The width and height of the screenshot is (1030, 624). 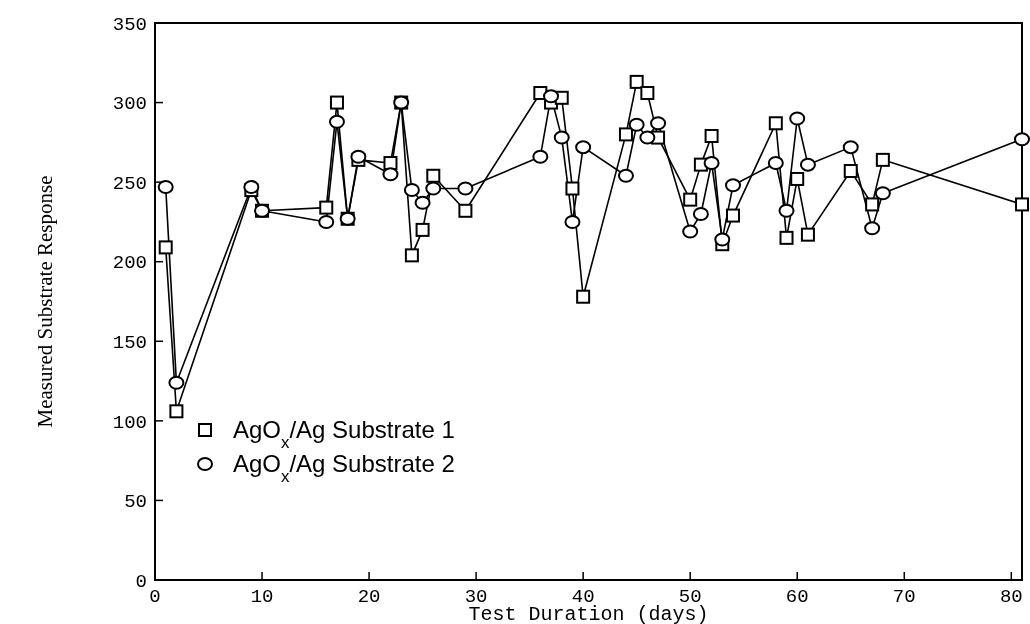 What do you see at coordinates (129, 24) in the screenshot?
I see `y-tick-label: 350` at bounding box center [129, 24].